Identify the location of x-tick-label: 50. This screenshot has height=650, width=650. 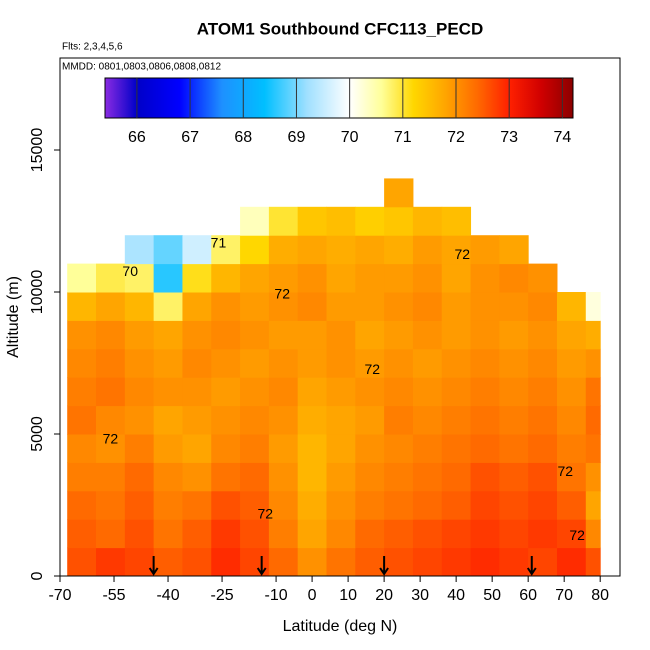
(492, 595).